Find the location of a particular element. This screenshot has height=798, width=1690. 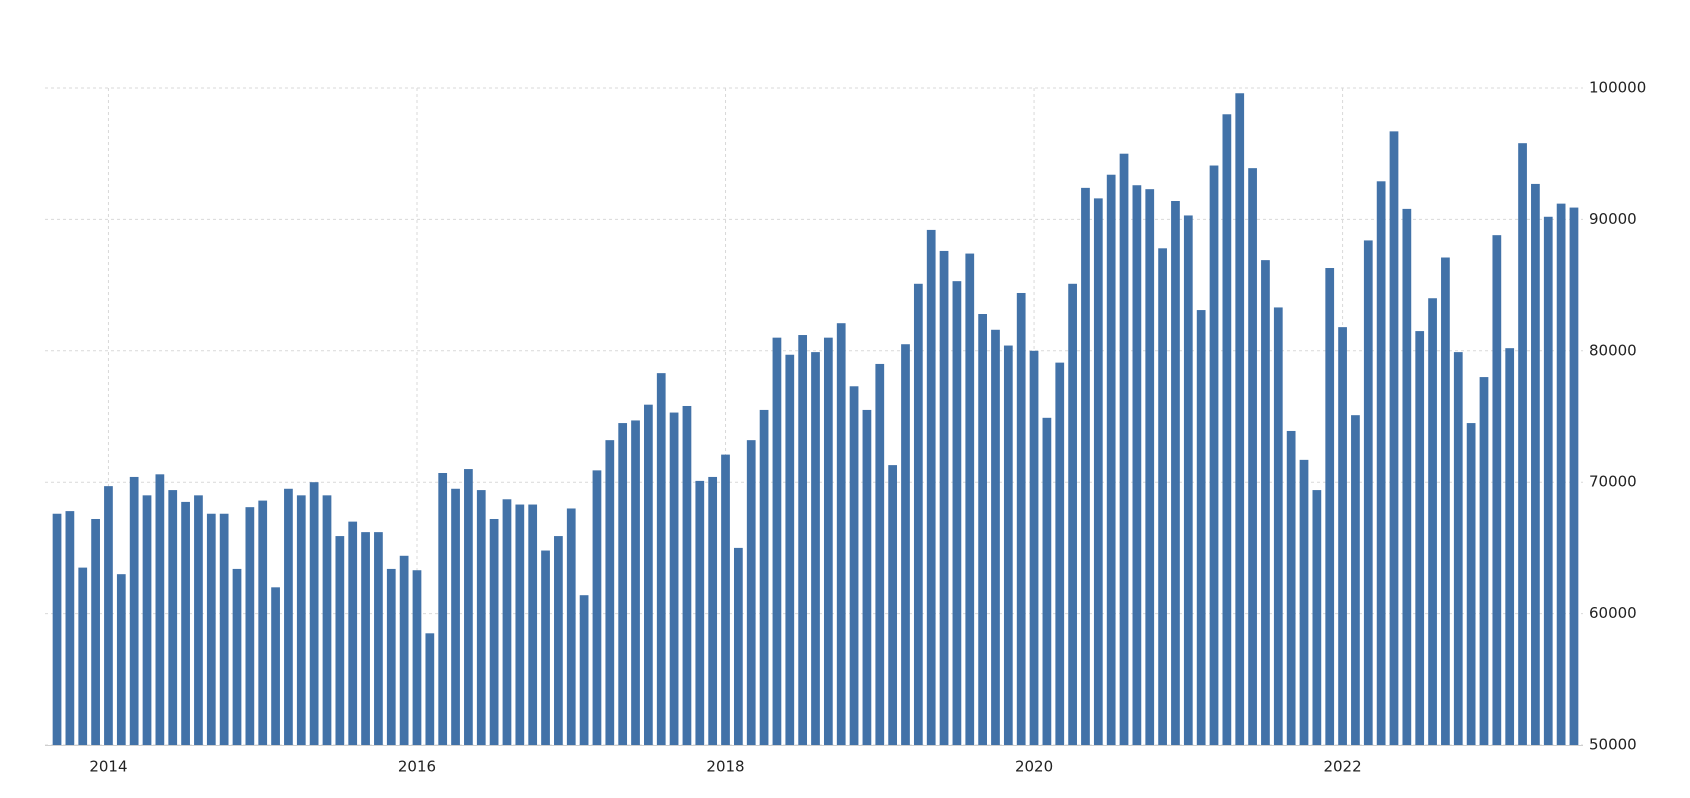

y-tick-label: 90000 is located at coordinates (1613, 219).